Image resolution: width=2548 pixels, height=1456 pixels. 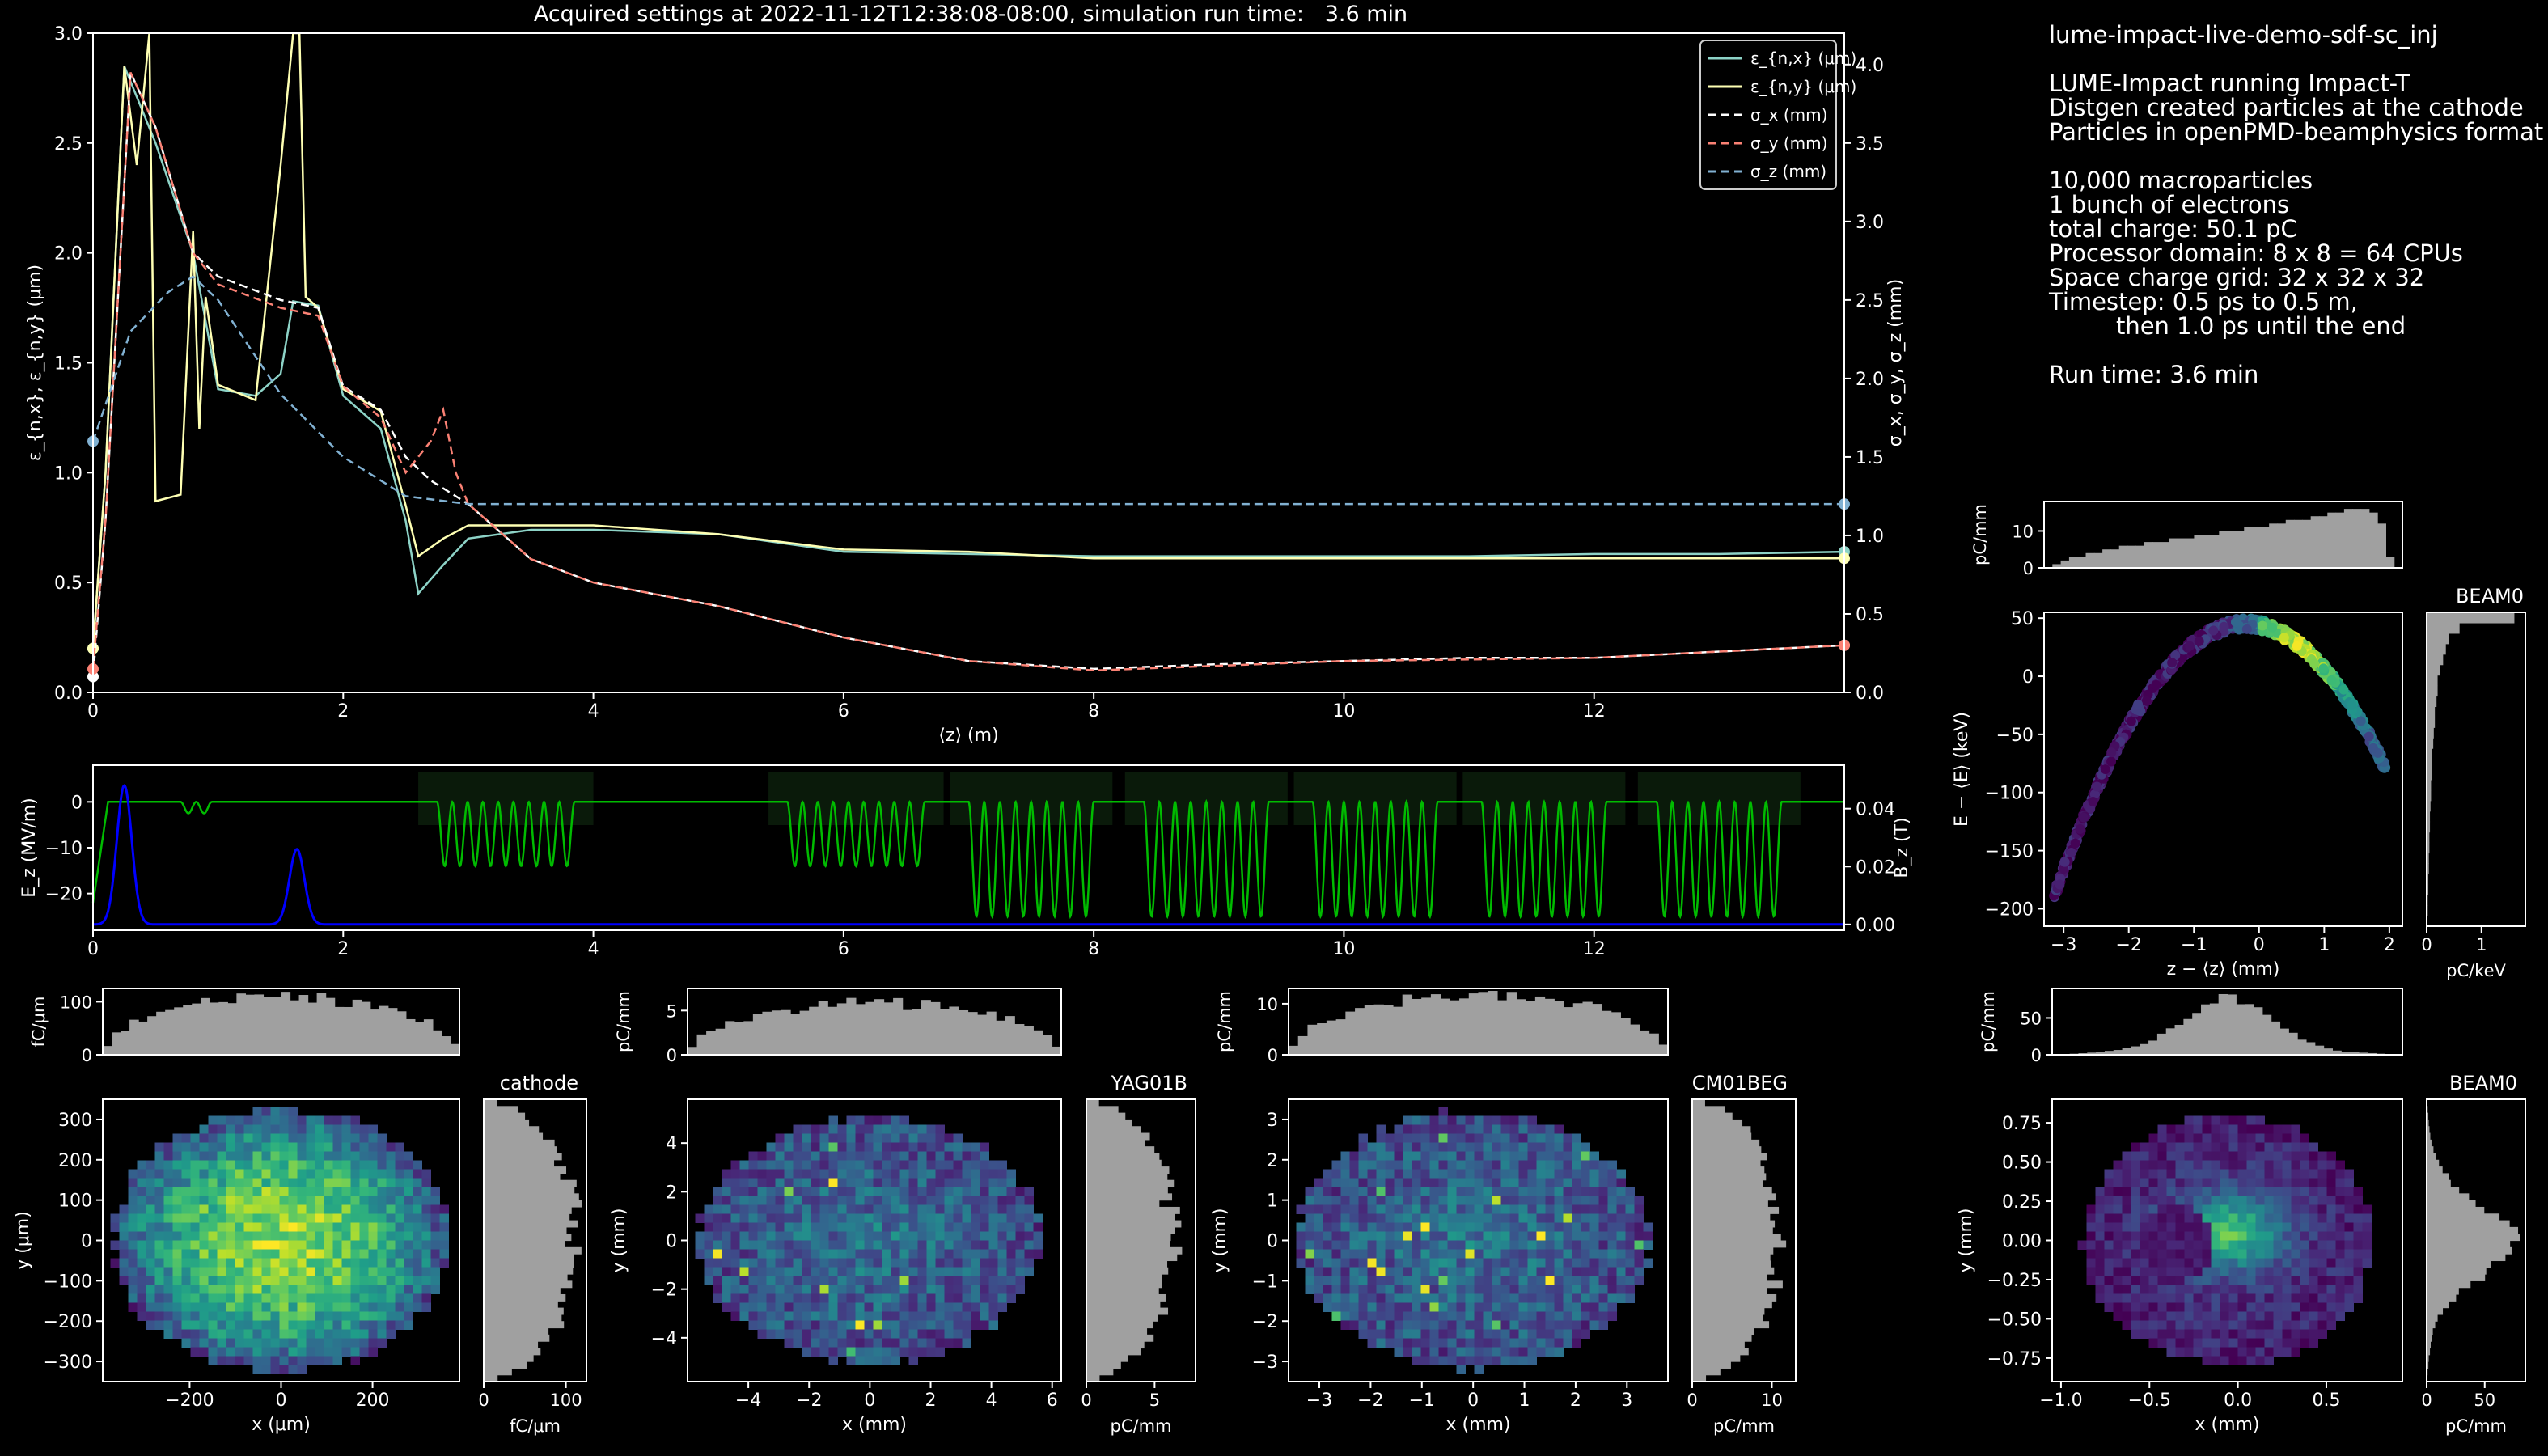 What do you see at coordinates (2022, 1124) in the screenshot?
I see `y-tick-label: 0.75` at bounding box center [2022, 1124].